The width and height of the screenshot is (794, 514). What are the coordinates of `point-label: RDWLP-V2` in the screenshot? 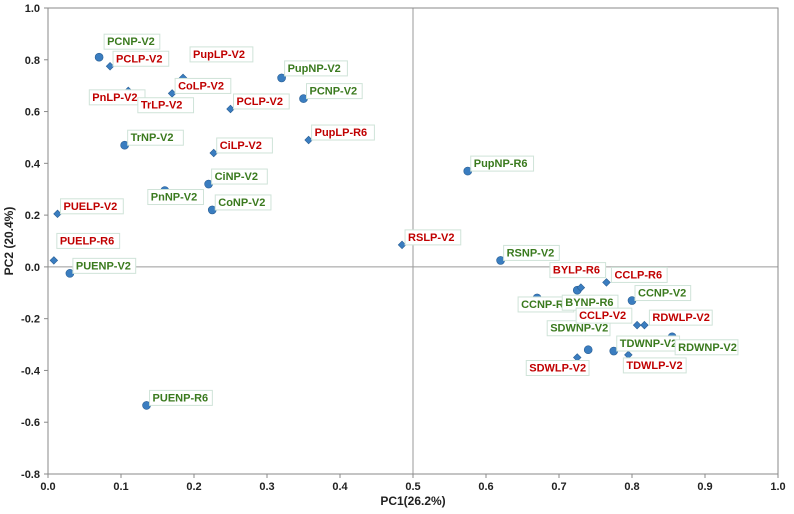 It's located at (680, 318).